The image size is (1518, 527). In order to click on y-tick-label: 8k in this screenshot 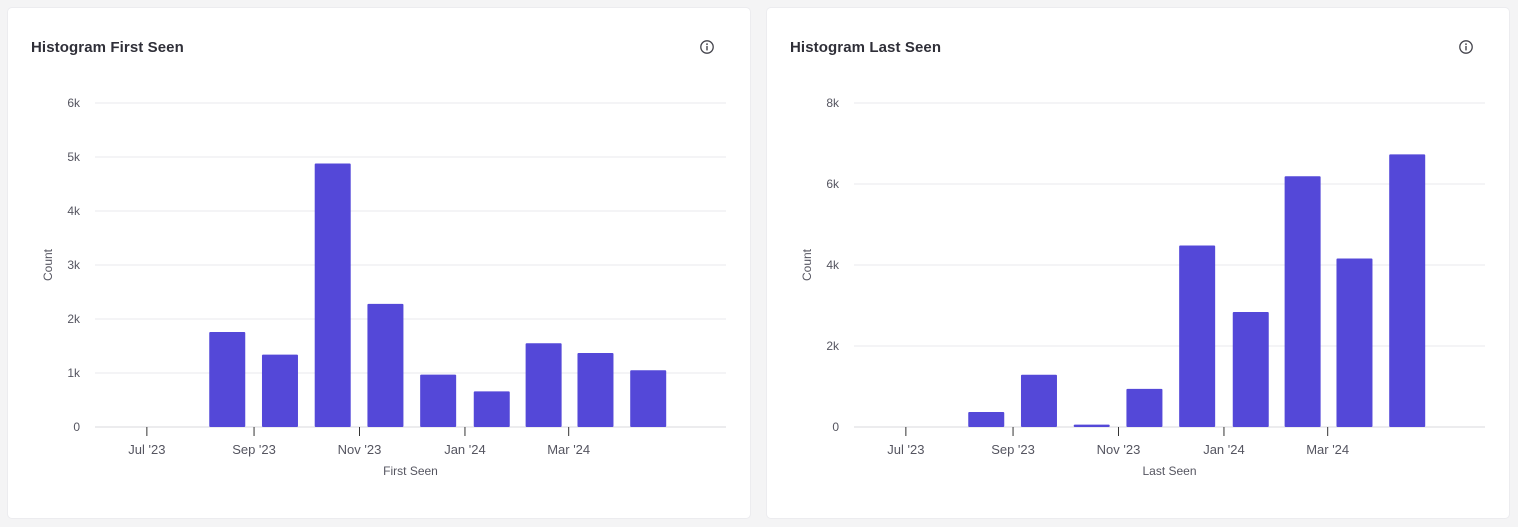, I will do `click(833, 103)`.